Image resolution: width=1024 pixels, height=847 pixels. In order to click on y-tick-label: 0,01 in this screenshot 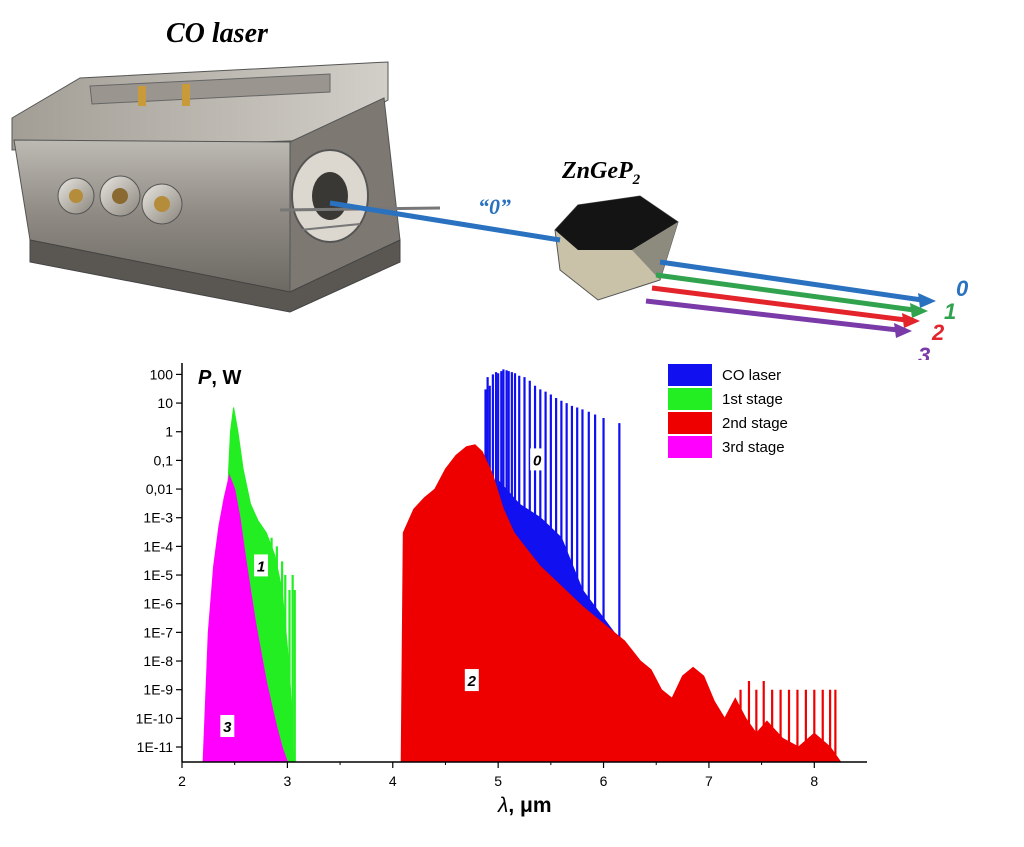, I will do `click(159, 489)`.